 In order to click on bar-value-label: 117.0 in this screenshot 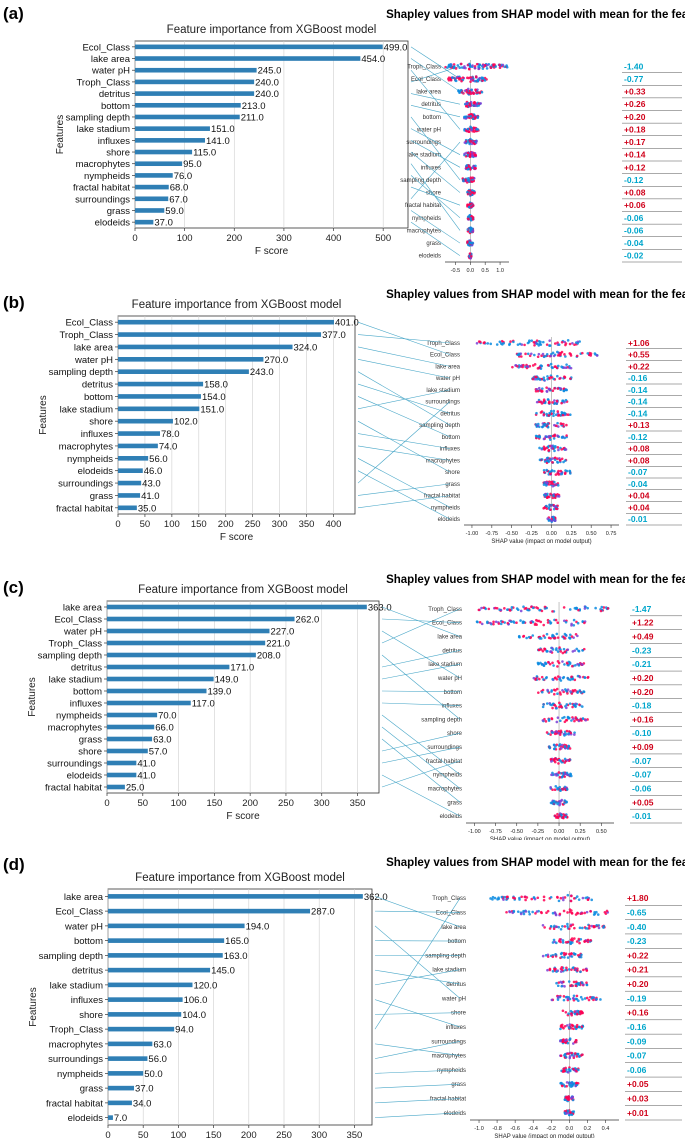, I will do `click(203, 704)`.